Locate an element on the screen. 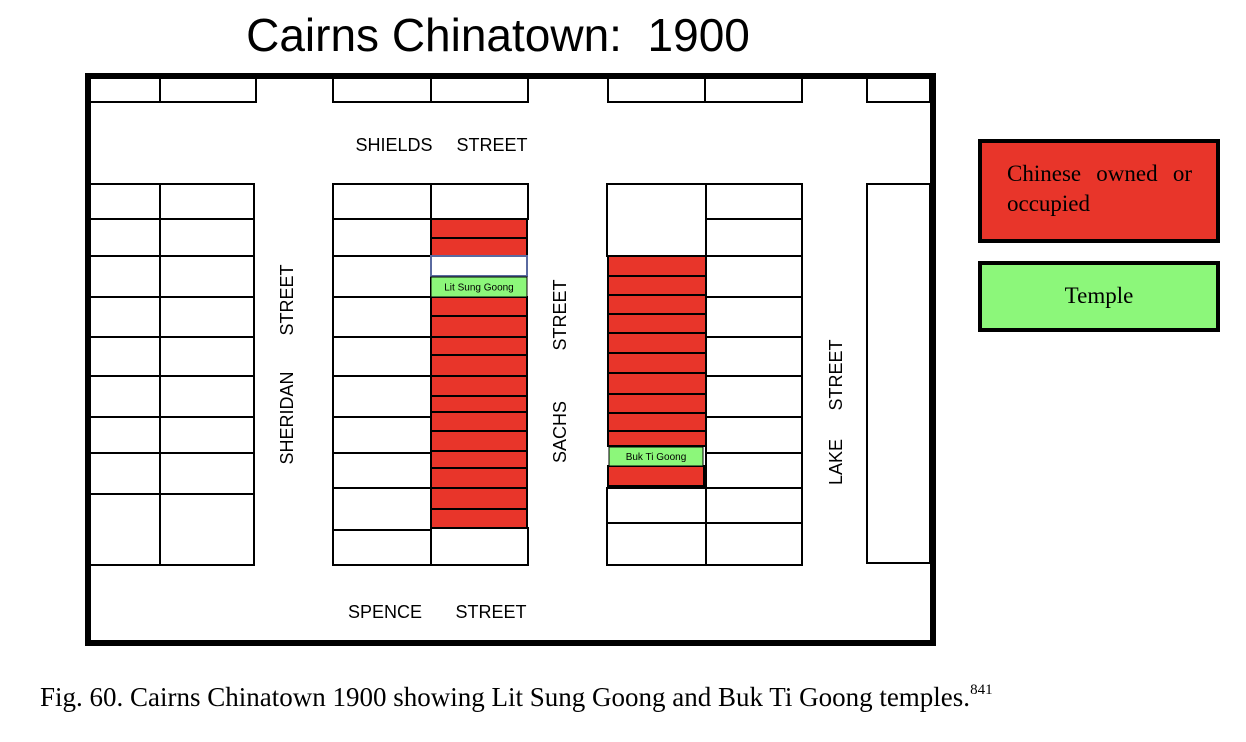 This screenshot has width=1246, height=742. legend-item: Temple is located at coordinates (1099, 296).